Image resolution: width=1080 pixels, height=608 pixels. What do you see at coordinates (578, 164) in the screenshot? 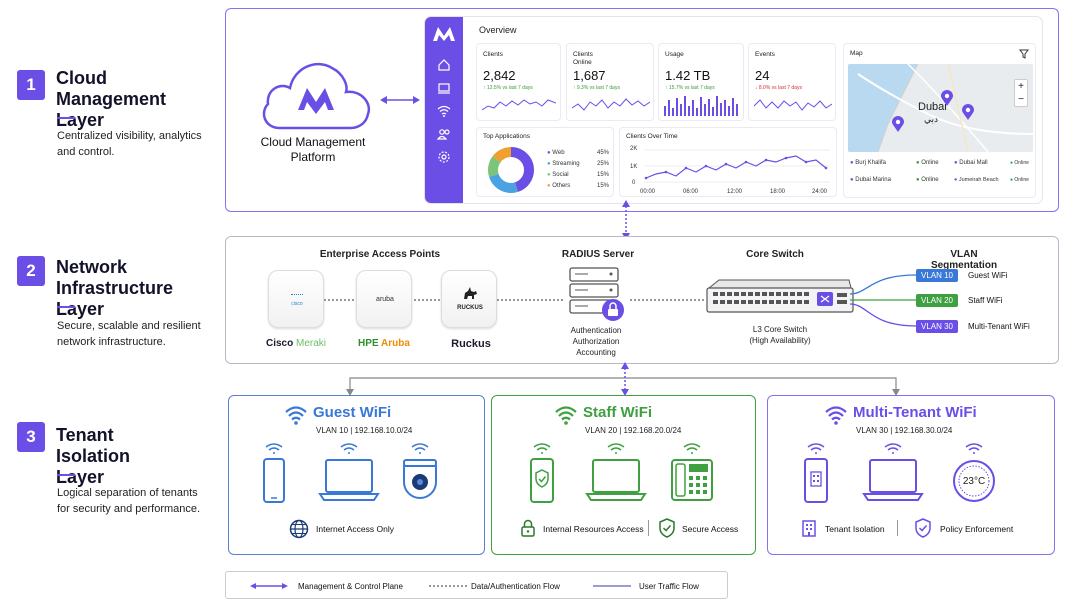
I see `app-legend-streaming: ● Streaming 25%` at bounding box center [578, 164].